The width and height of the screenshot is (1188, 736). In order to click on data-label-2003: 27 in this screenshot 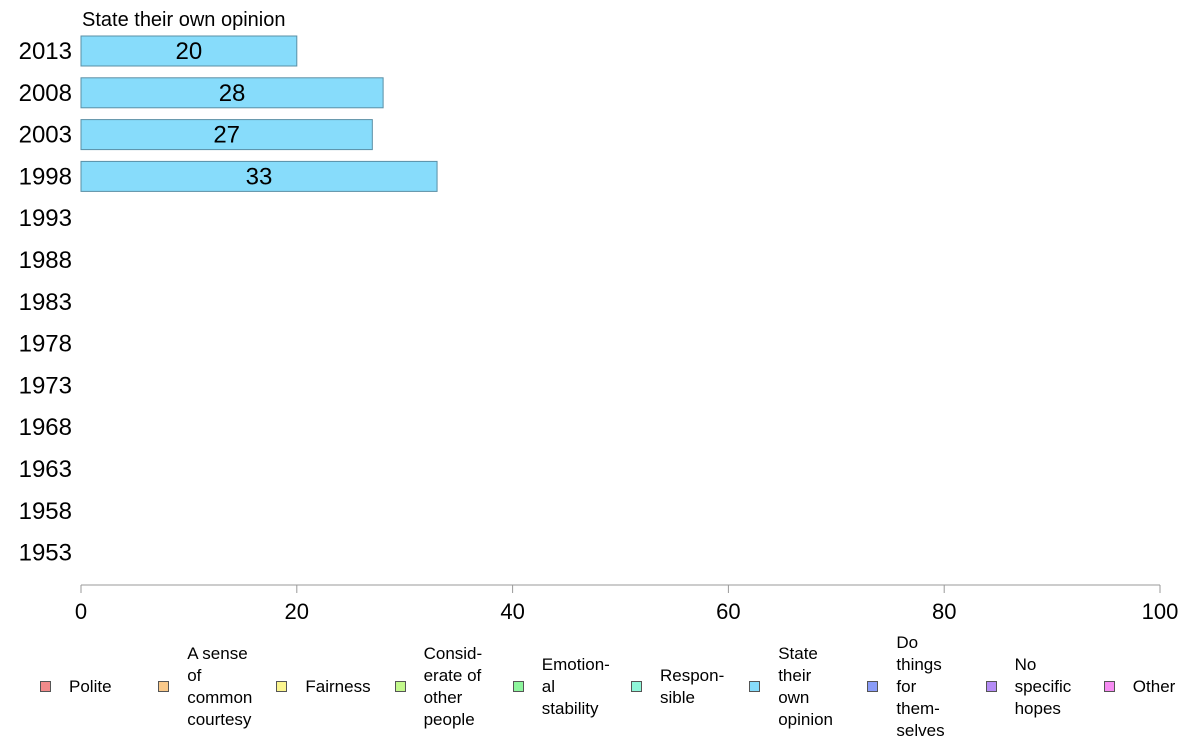, I will do `click(226, 135)`.